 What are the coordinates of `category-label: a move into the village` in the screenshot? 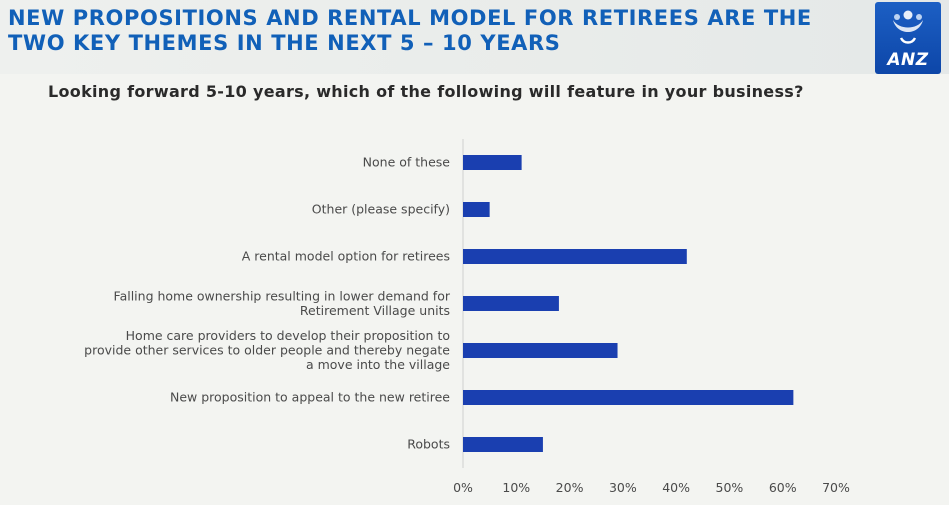 It's located at (378, 364).